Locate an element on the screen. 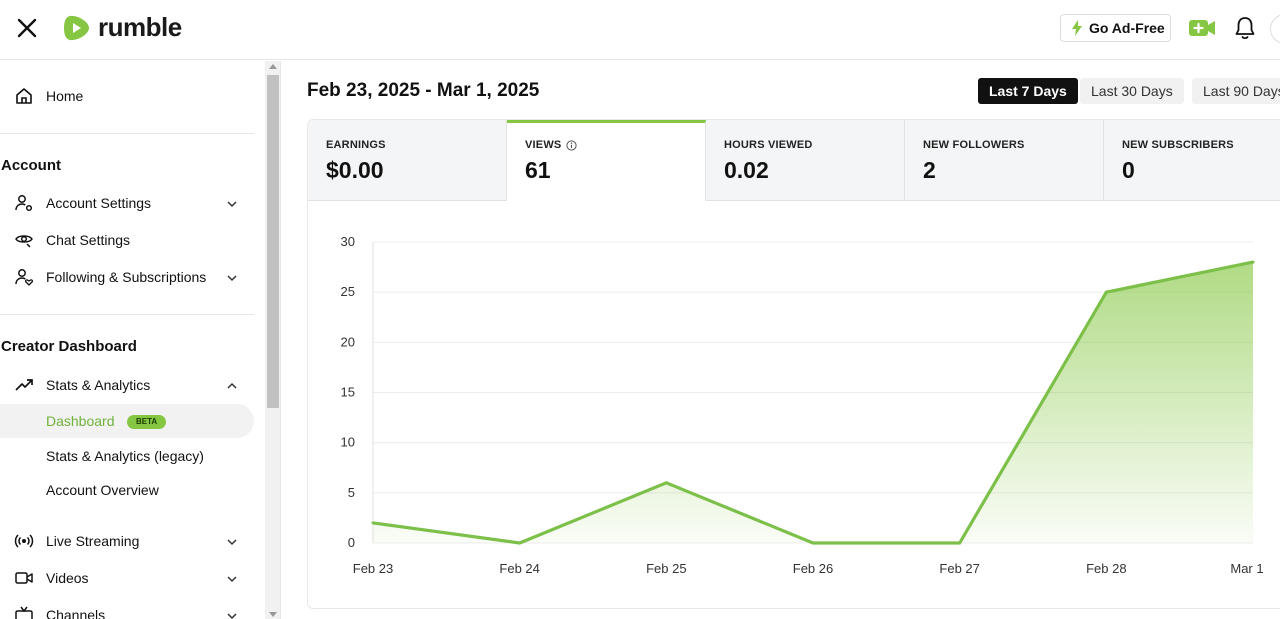  y-tick-label: 15 is located at coordinates (348, 392).